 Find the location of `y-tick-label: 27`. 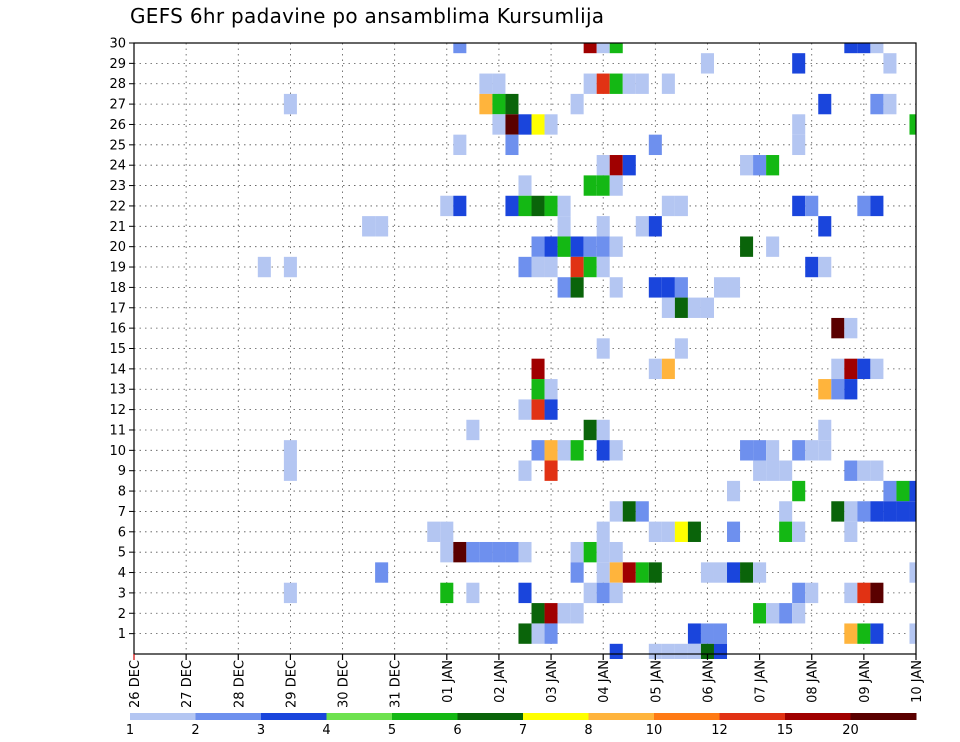

y-tick-label: 27 is located at coordinates (117, 105).